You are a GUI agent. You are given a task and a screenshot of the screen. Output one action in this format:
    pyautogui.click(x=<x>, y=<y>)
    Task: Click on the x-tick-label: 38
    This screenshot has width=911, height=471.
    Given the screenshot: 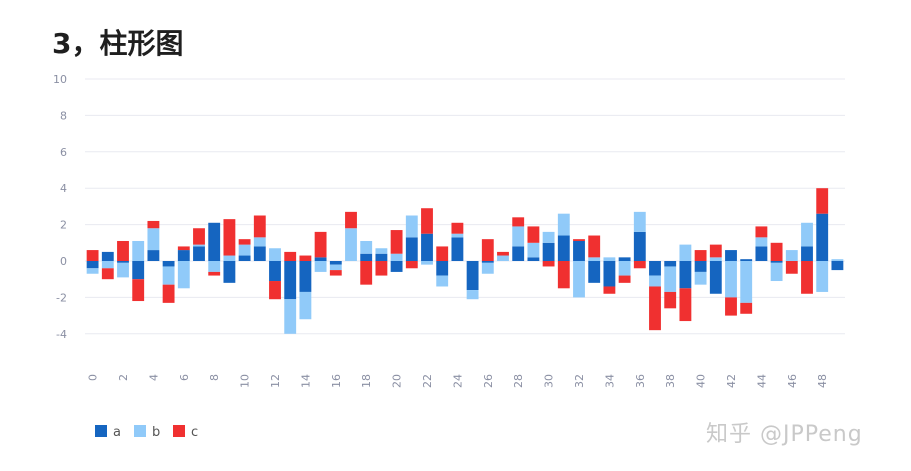 What is the action you would take?
    pyautogui.click(x=670, y=381)
    